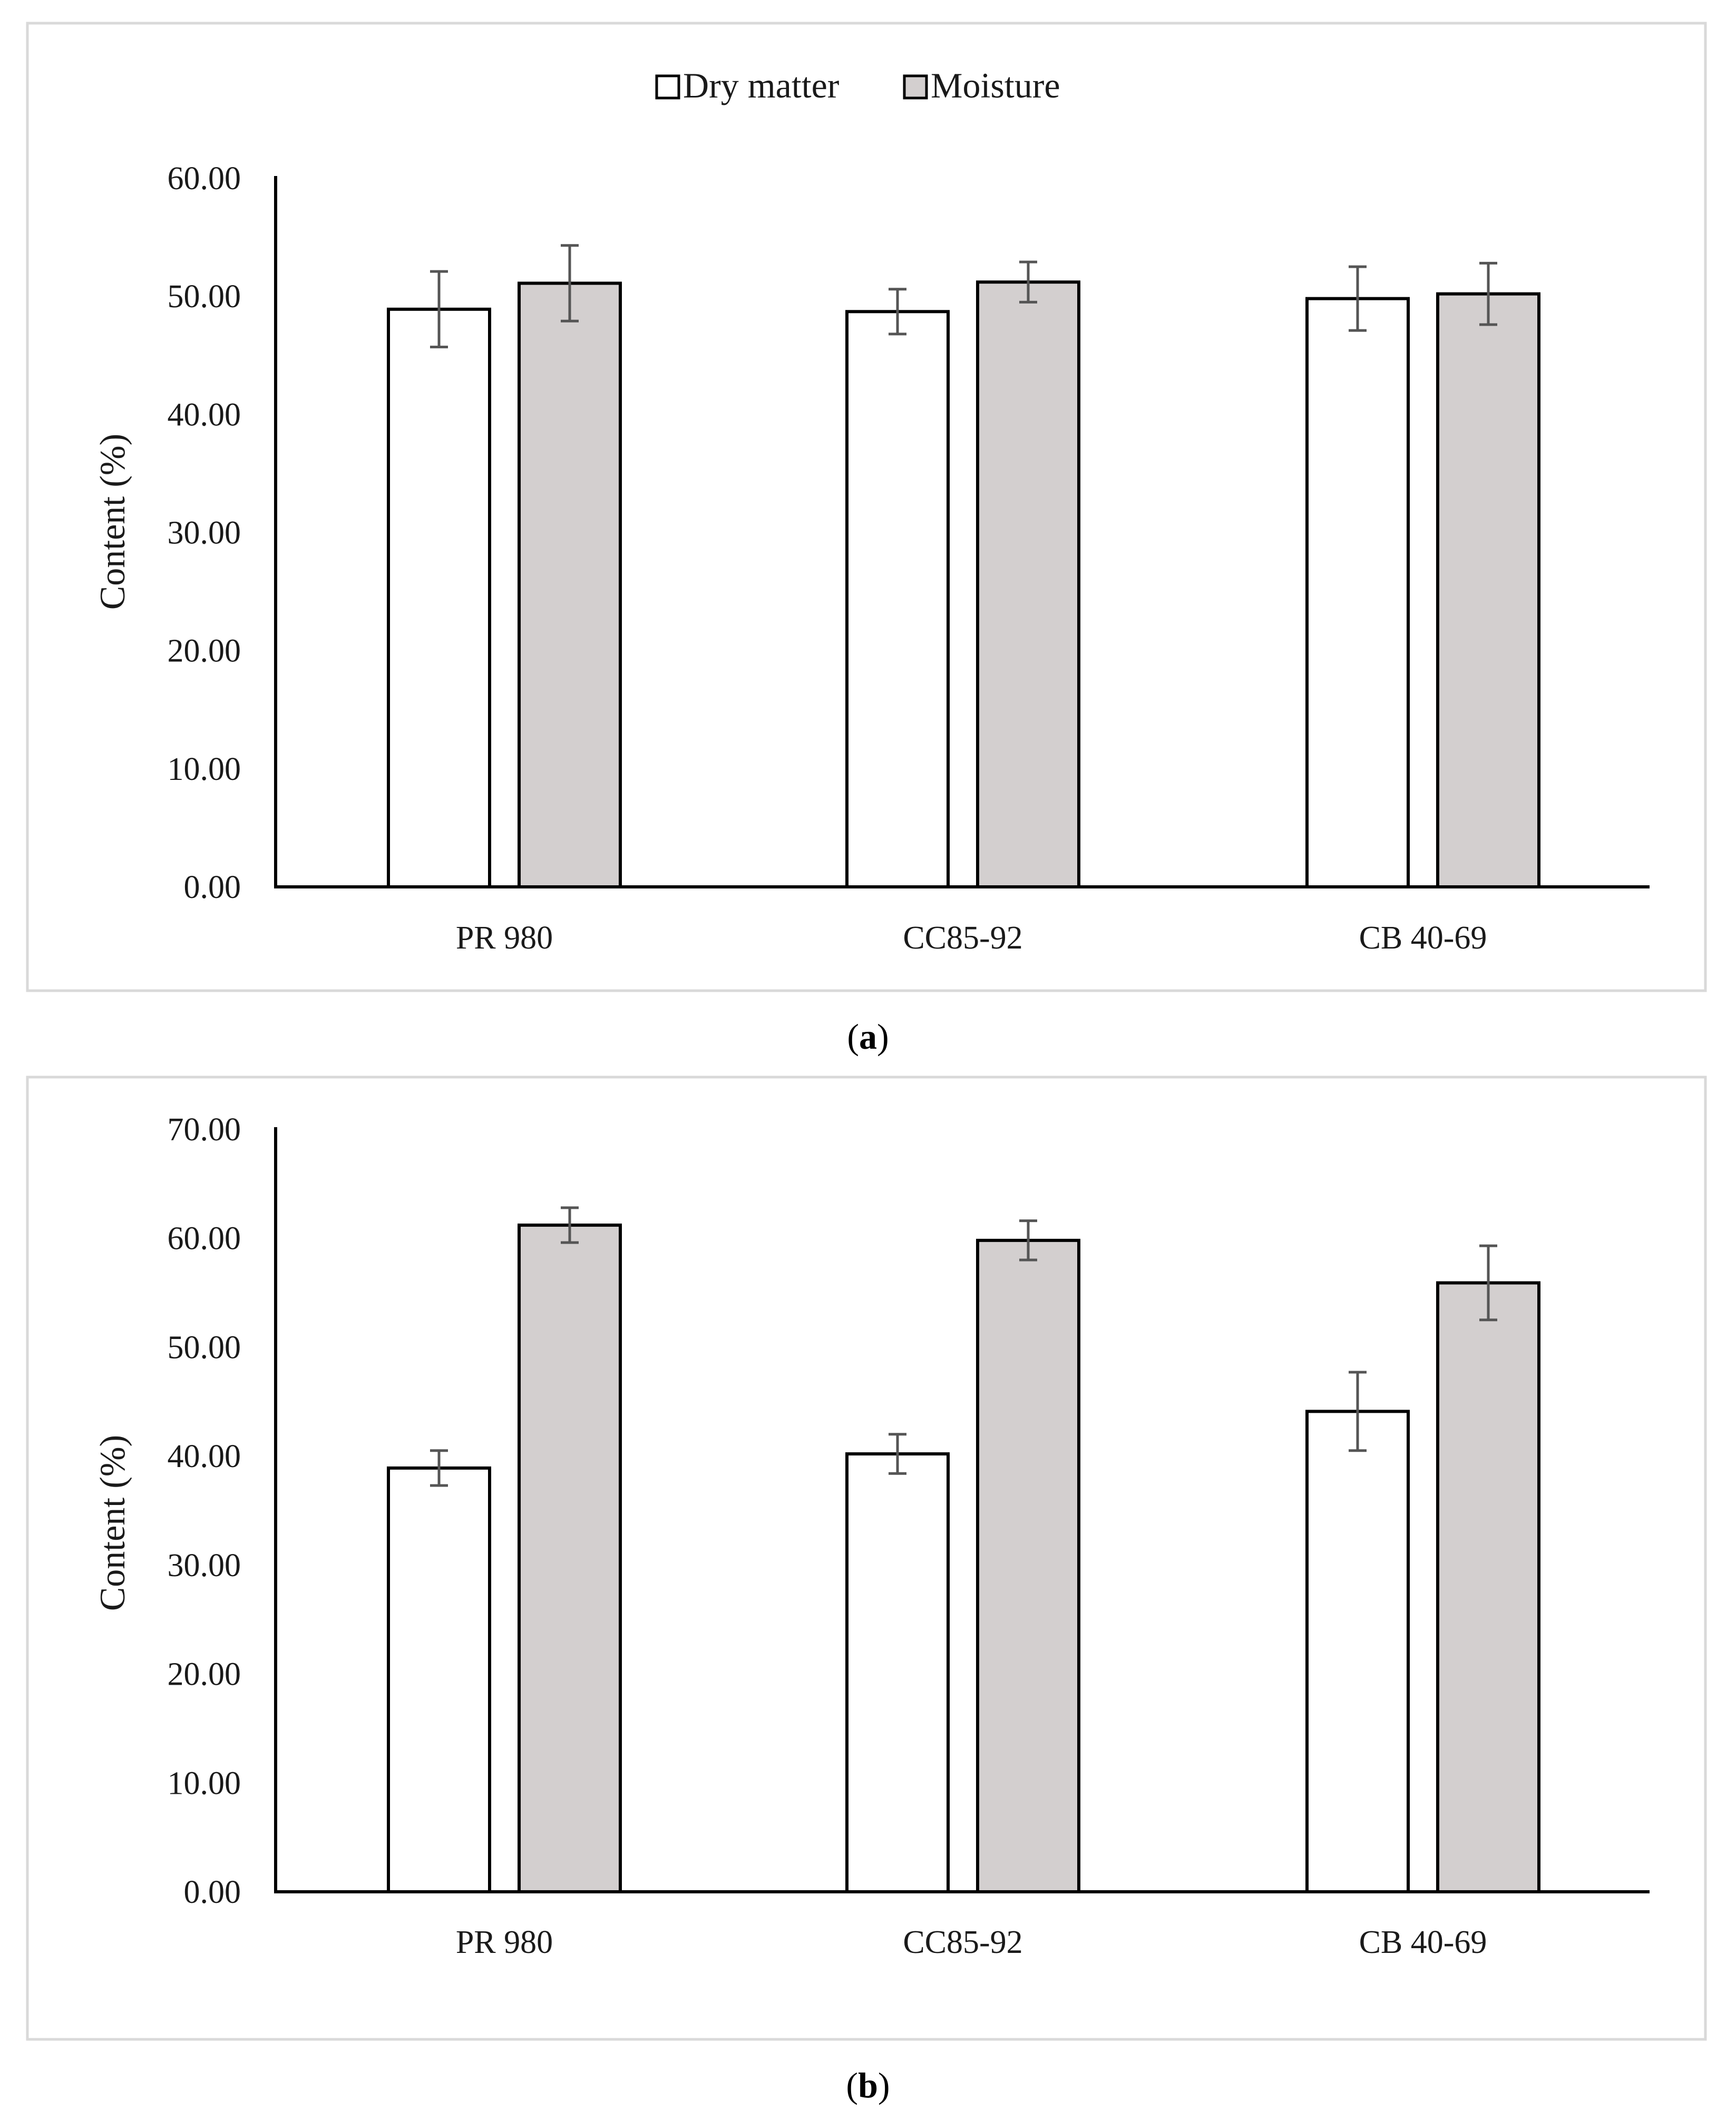 This screenshot has height=2111, width=1736. Describe the element at coordinates (667, 87) in the screenshot. I see `legend-swatch-dry-matter` at that location.